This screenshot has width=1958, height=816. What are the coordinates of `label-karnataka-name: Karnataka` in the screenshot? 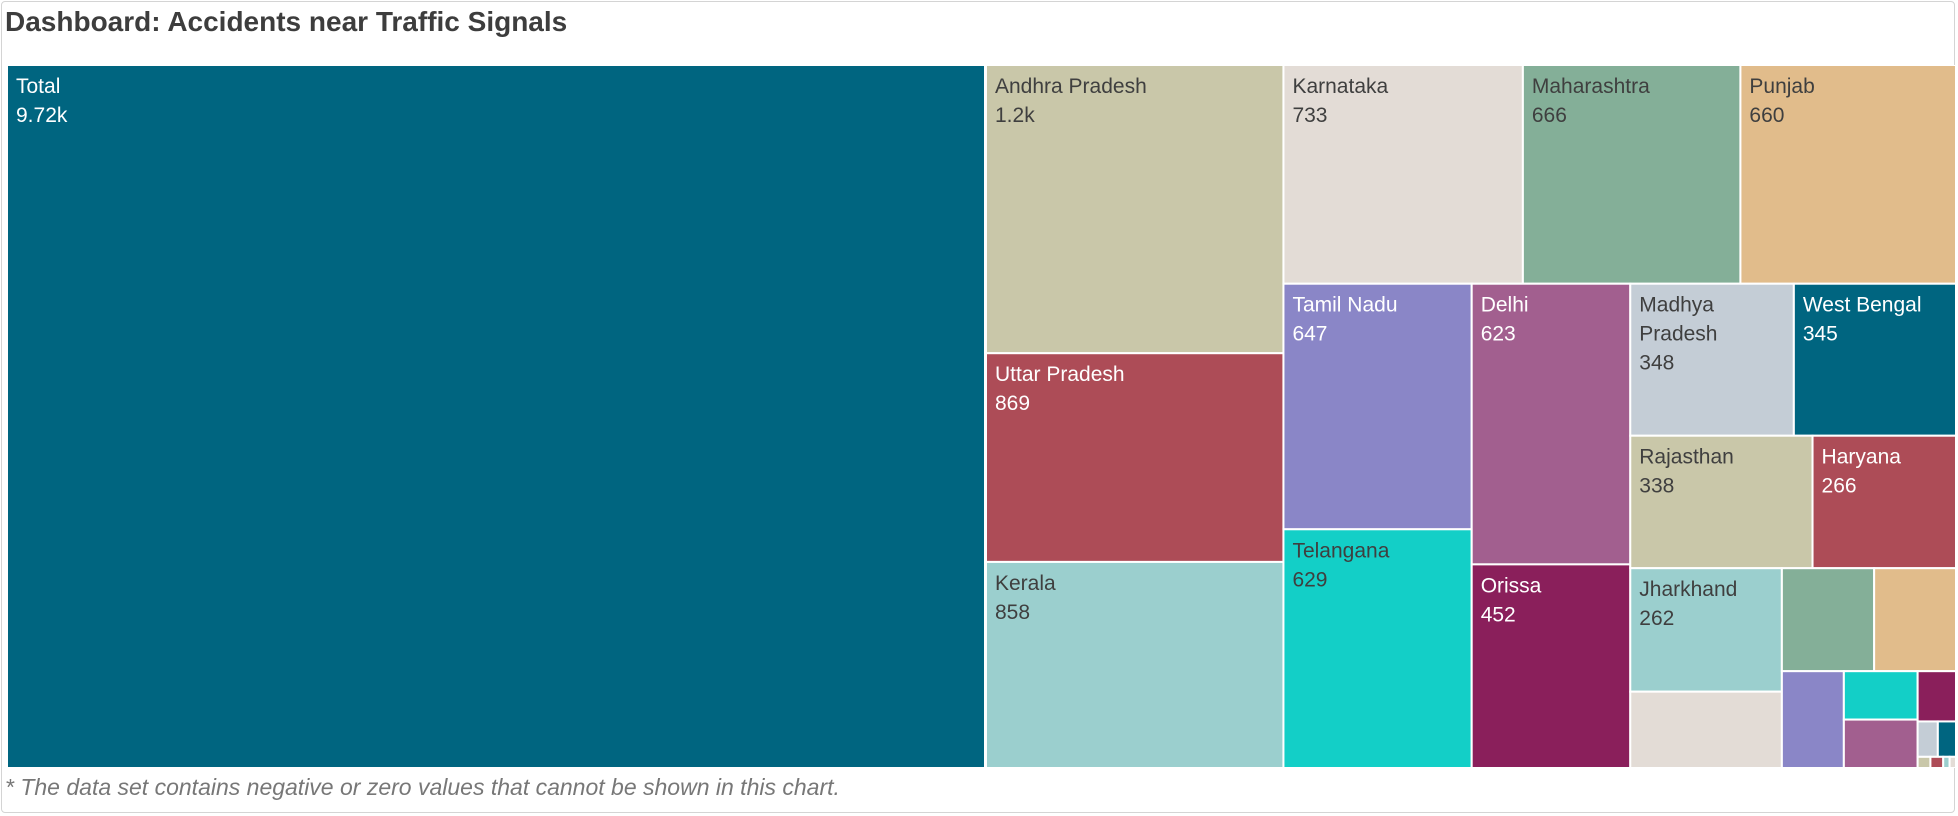 It's located at (1340, 86).